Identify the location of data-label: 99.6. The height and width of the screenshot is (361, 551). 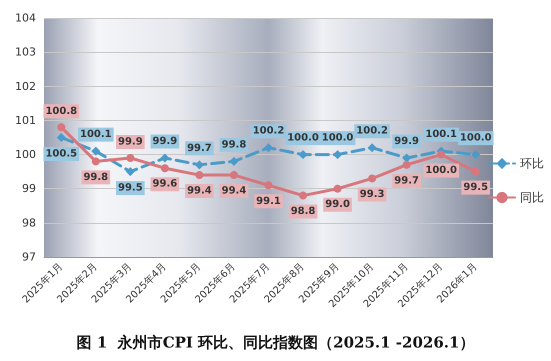
(165, 184).